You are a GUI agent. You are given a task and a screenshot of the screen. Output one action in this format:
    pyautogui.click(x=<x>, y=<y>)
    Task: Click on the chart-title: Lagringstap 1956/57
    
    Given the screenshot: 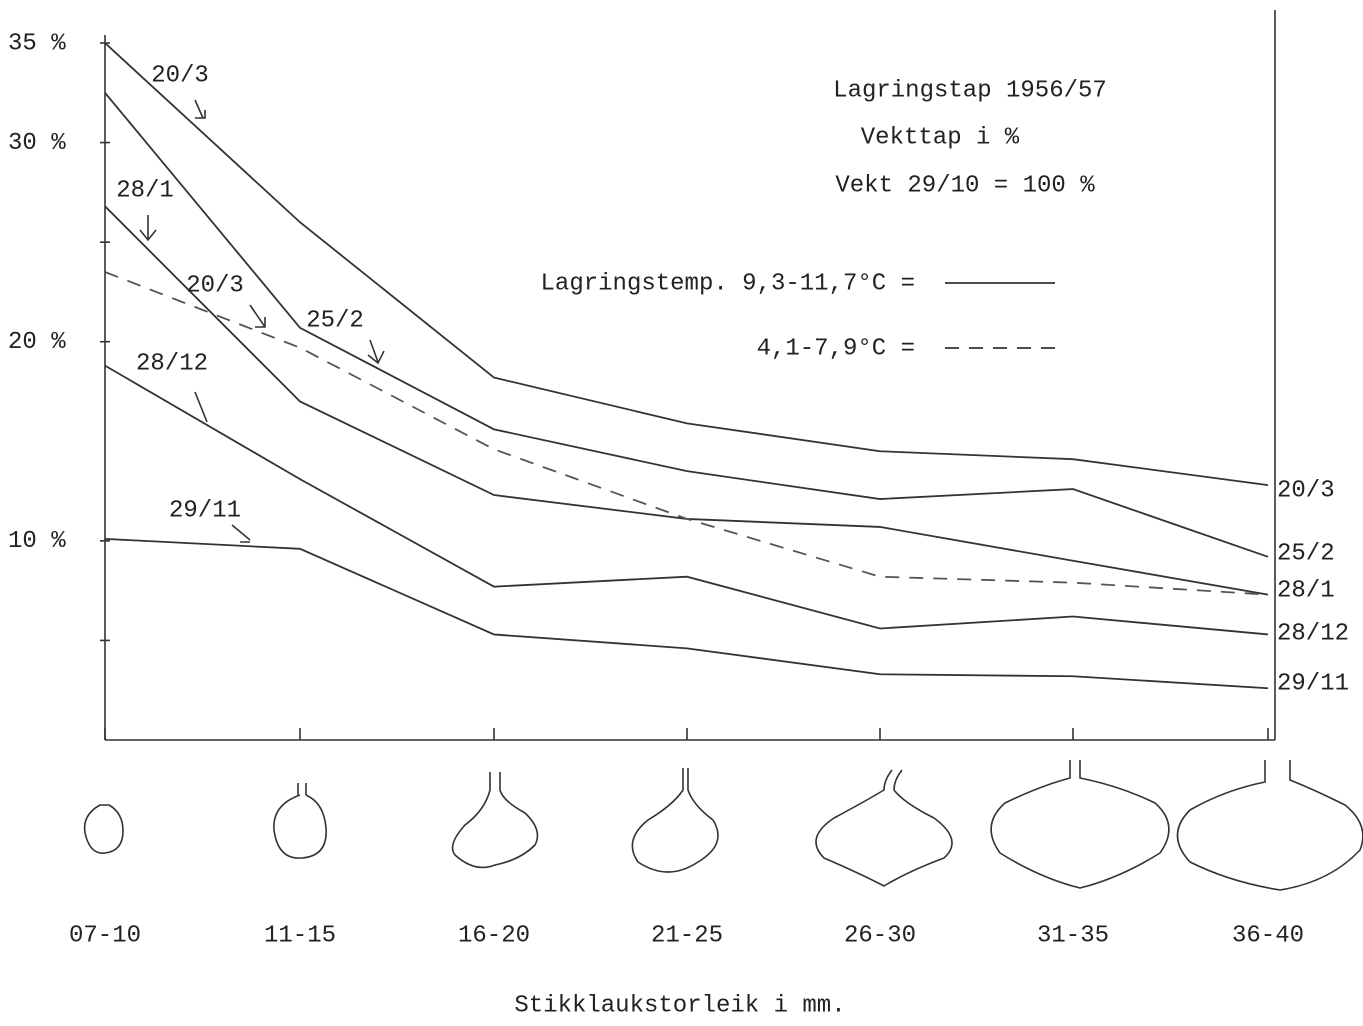 What is the action you would take?
    pyautogui.click(x=970, y=90)
    